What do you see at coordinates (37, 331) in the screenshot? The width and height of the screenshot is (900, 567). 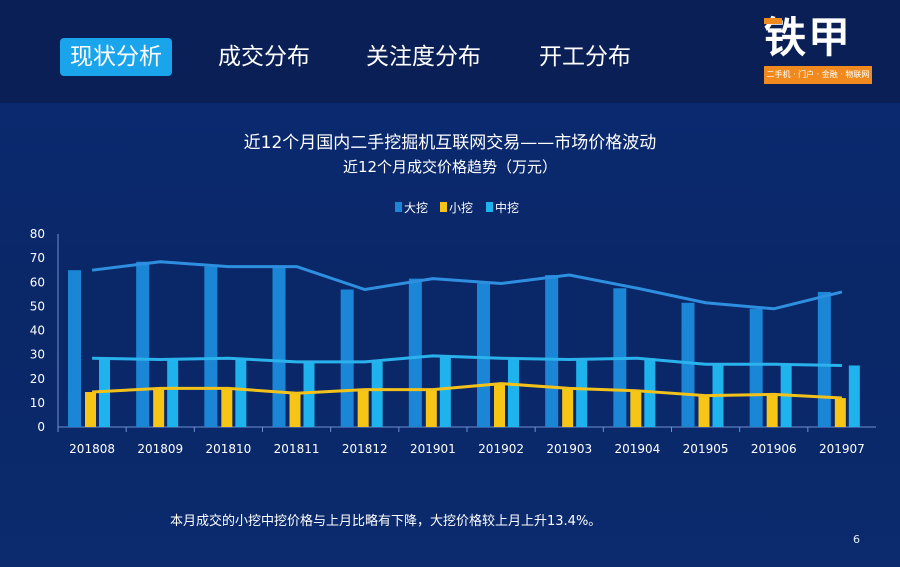 I see `y-tick-label: 40` at bounding box center [37, 331].